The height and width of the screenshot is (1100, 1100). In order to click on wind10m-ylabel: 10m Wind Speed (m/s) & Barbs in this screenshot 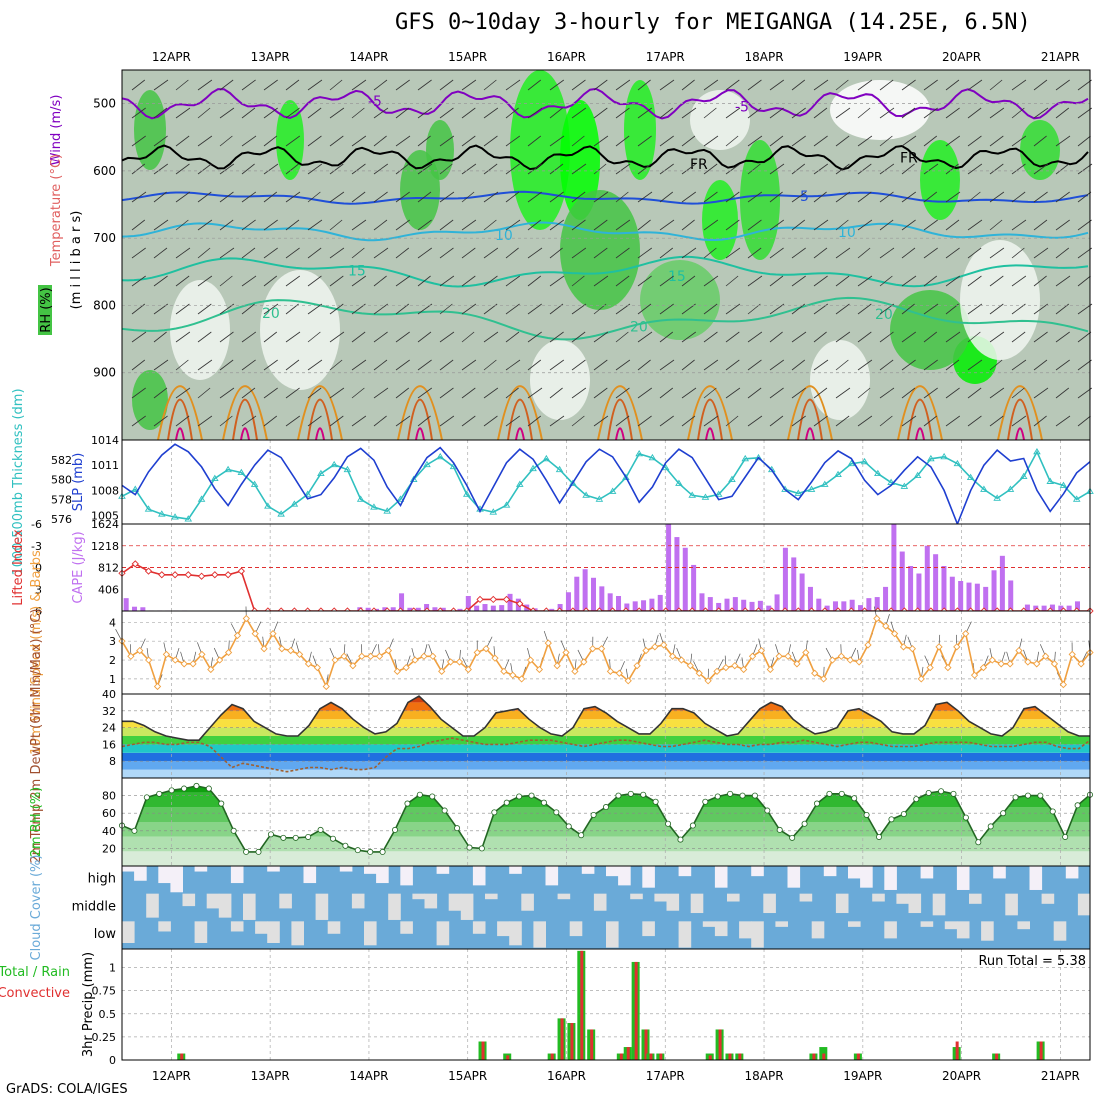, I will do `click(36, 652)`.